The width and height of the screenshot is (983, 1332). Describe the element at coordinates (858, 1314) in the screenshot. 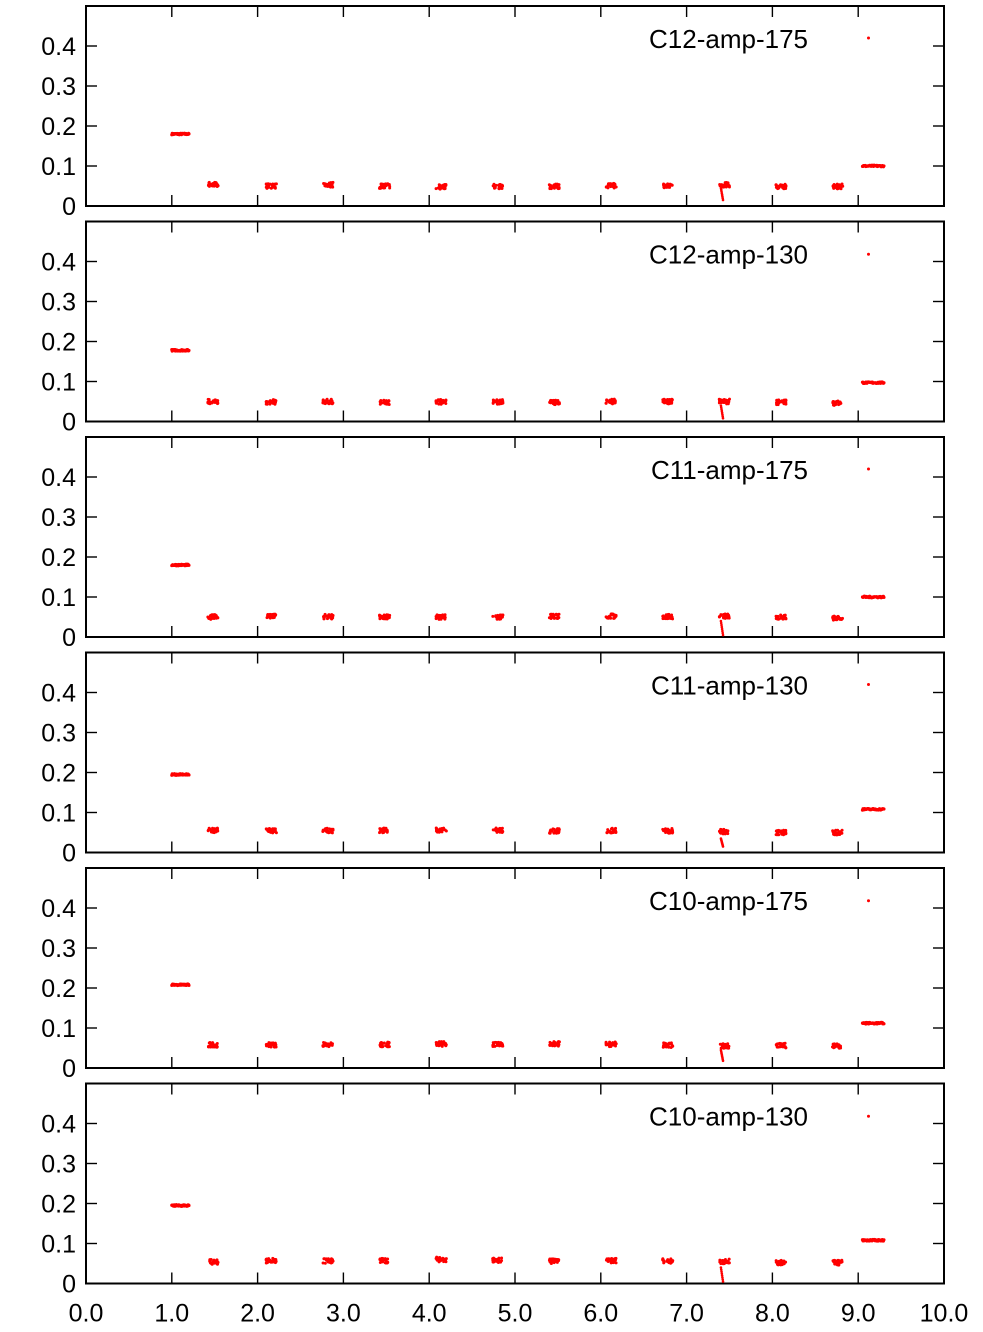

I see `xtick-label: 9.0` at that location.